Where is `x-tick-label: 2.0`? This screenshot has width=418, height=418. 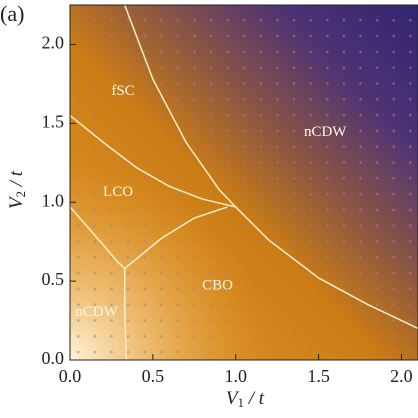 x-tick-label: 2.0 is located at coordinates (401, 376).